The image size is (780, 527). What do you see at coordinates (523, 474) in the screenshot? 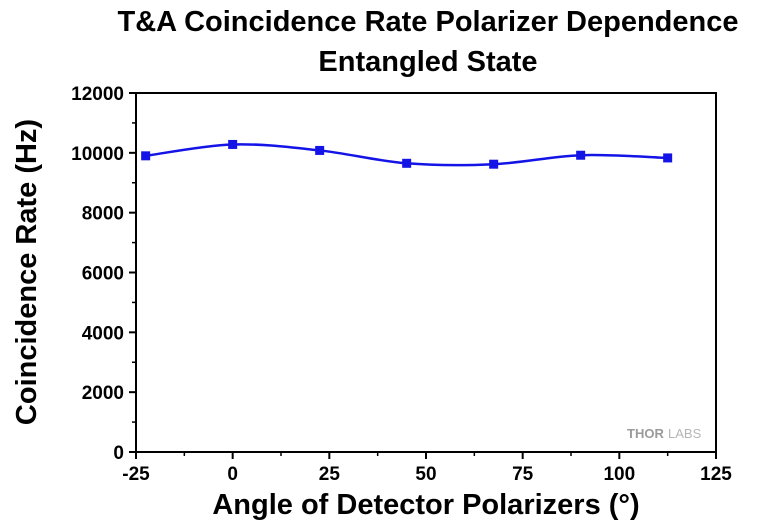
I see `x-tick-label: 75` at bounding box center [523, 474].